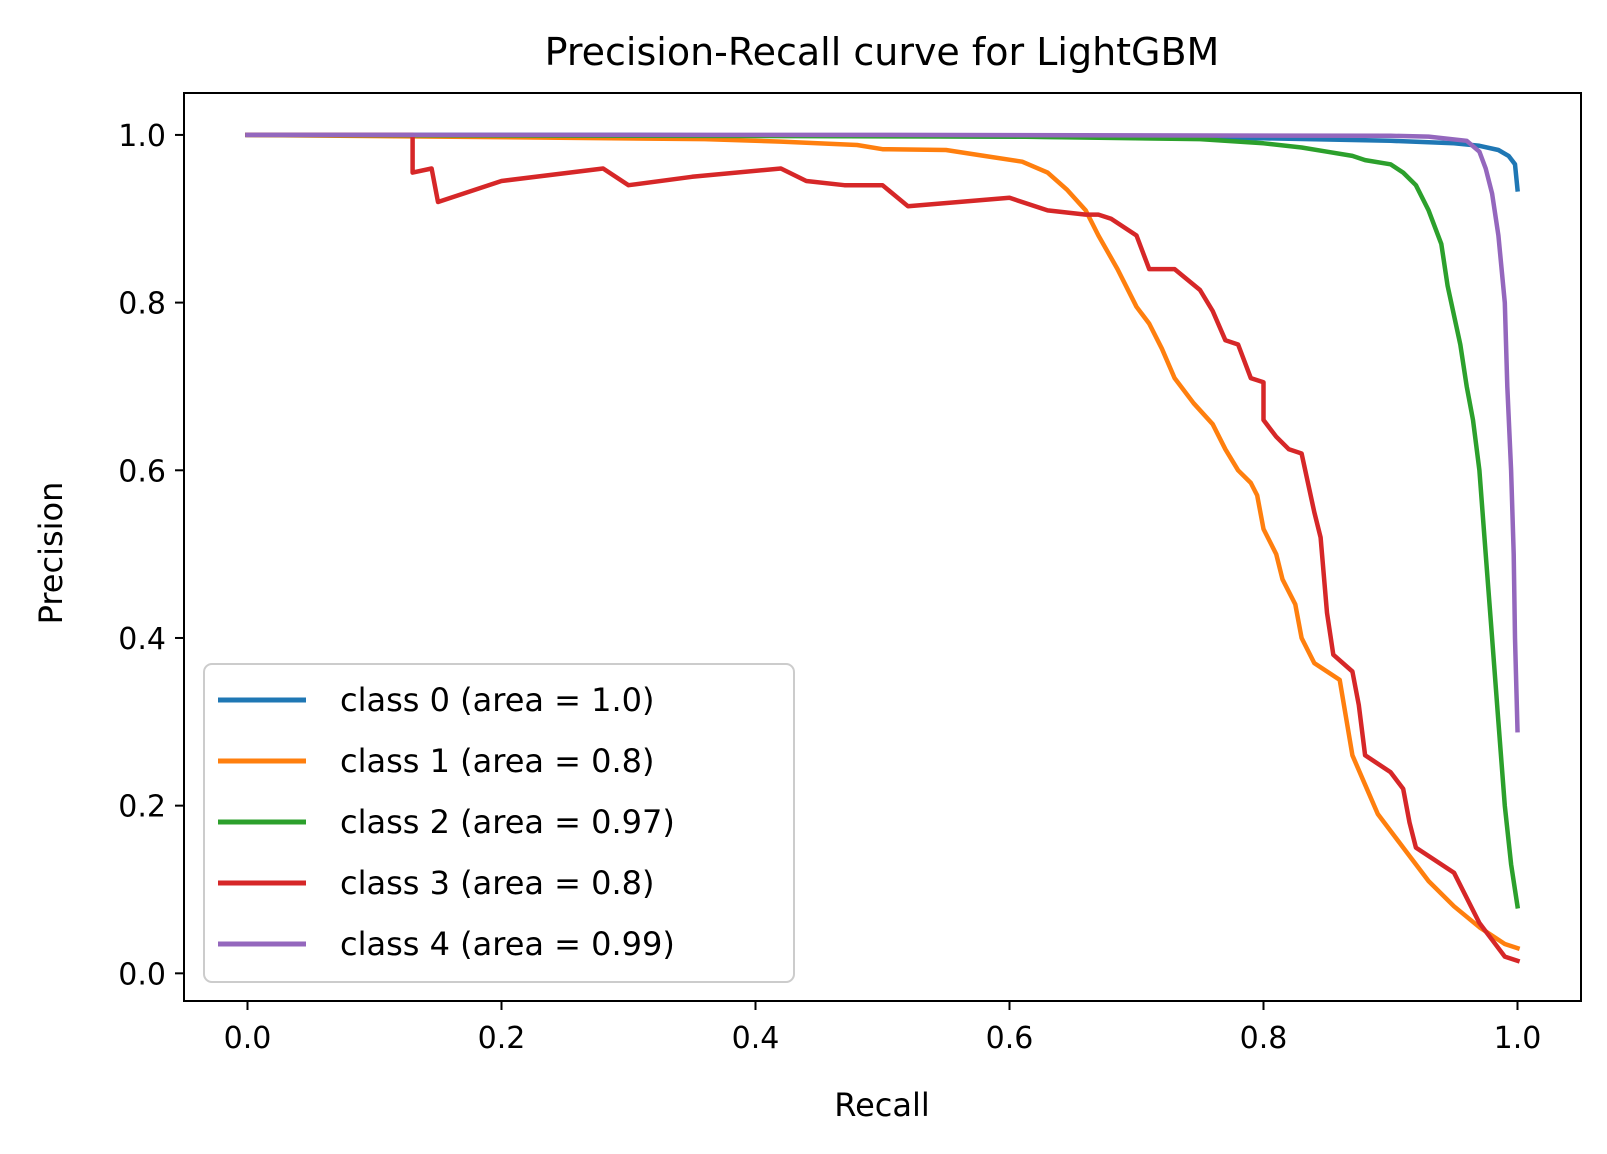 The image size is (1607, 1154). I want to click on y-axis-ticks: 0.0 0.2 0.4 0.6 0.8 1.0, so click(151, 555).